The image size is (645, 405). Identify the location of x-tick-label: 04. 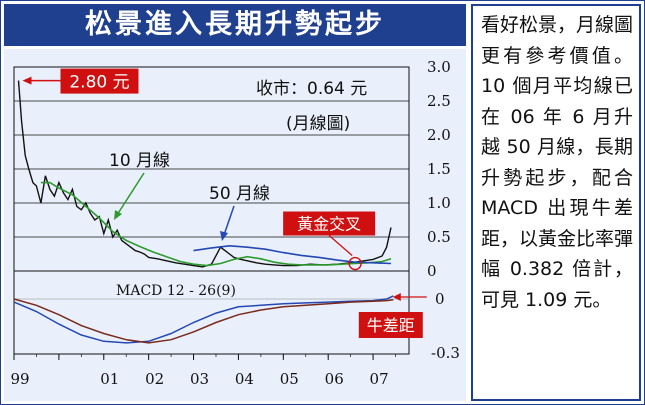
(244, 379).